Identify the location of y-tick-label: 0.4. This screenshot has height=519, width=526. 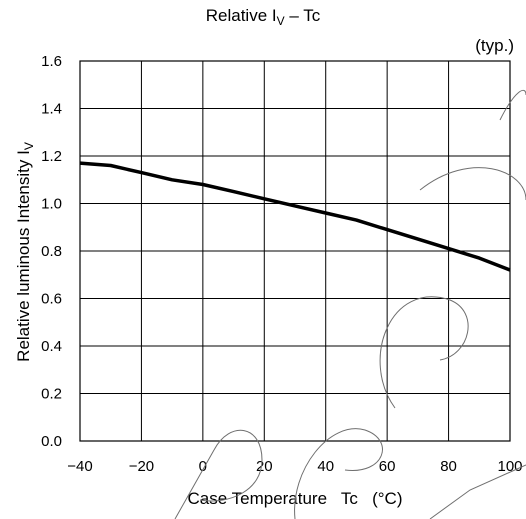
(51, 346).